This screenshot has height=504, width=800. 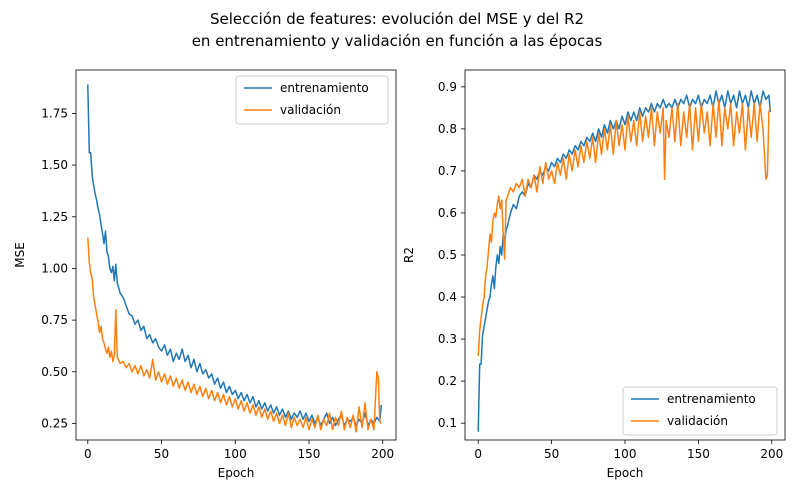 I want to click on mse-legend-box, so click(x=312, y=100).